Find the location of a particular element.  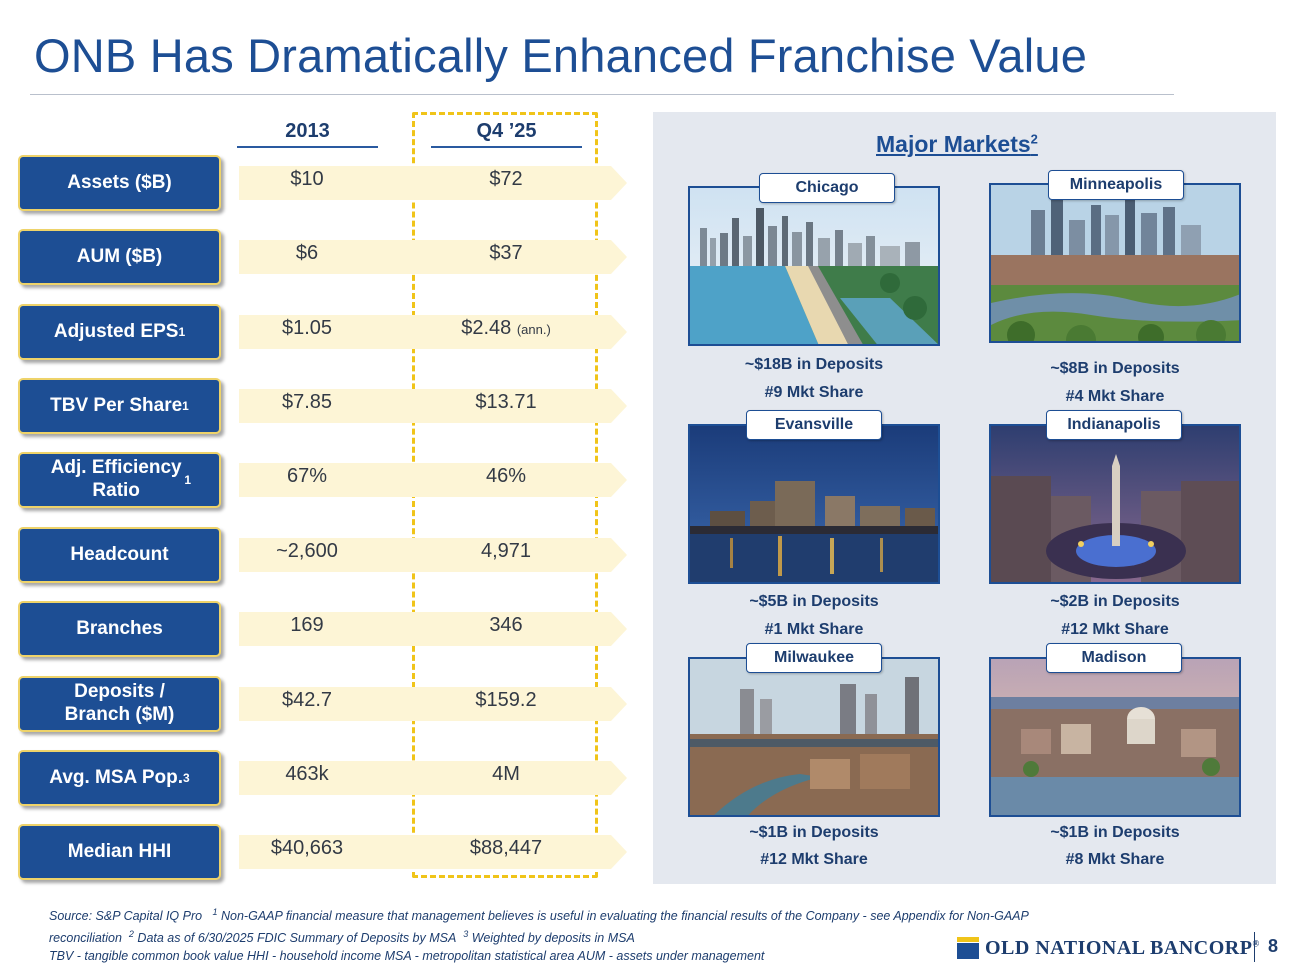

title-divider is located at coordinates (602, 94).